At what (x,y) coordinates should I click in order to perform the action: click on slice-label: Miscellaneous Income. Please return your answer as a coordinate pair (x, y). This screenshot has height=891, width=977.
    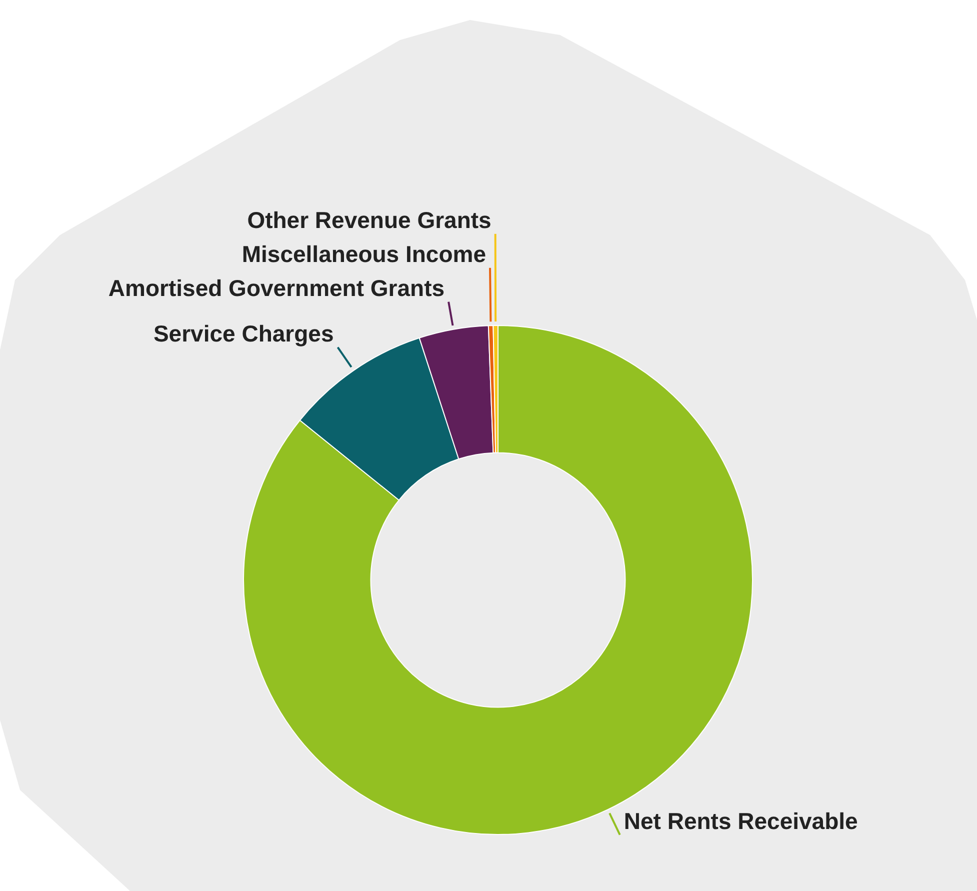
    Looking at the image, I should click on (364, 254).